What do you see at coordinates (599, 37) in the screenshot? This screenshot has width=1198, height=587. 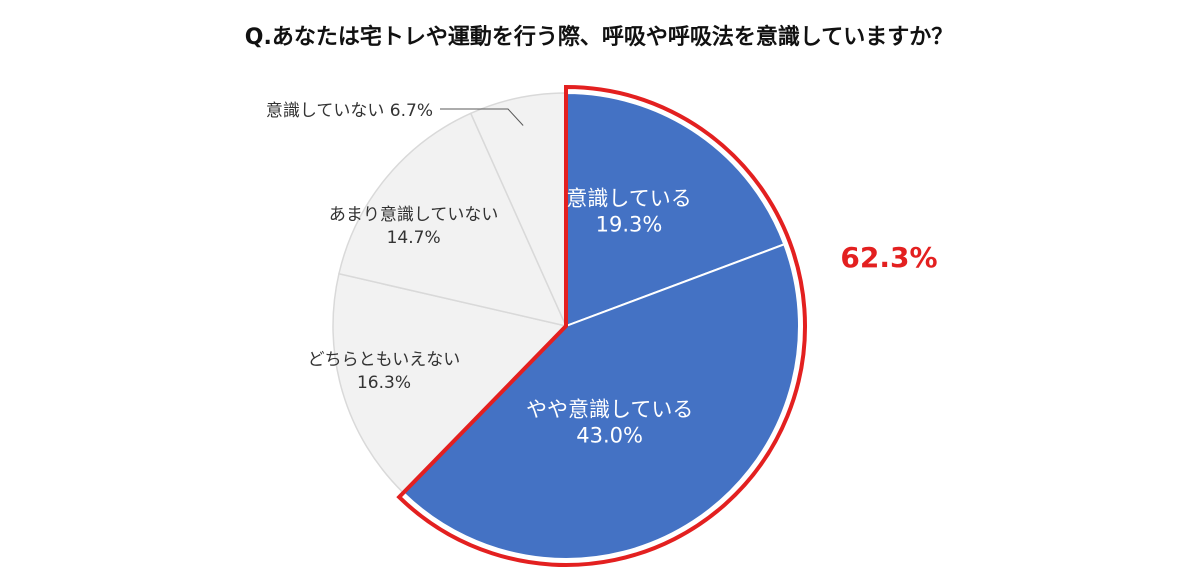 I see `chart-title: Q.あなたは宅トレや運動を行う際、呼吸や呼吸法を意識していますか？` at bounding box center [599, 37].